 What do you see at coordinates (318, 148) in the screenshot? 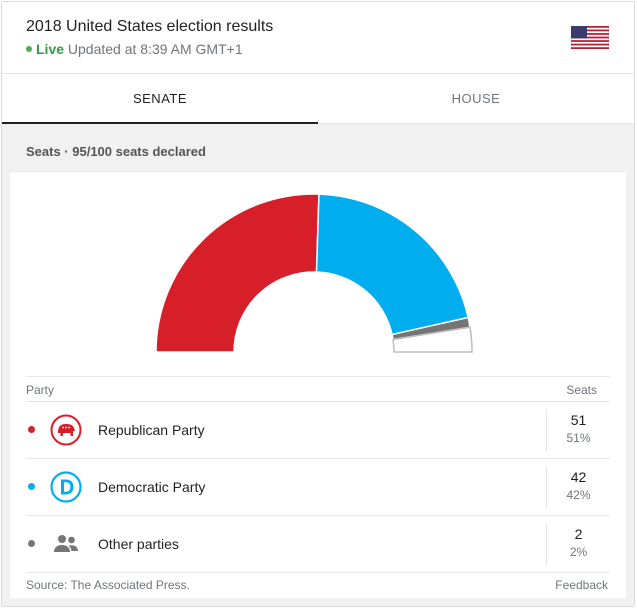
I see `seats-heading: Seats · 95/100 seats declared` at bounding box center [318, 148].